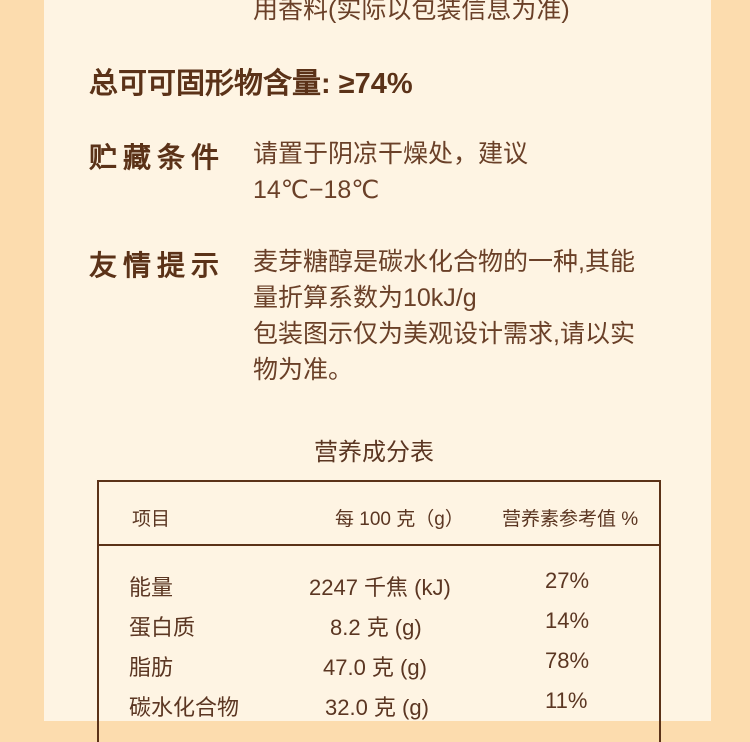 The height and width of the screenshot is (742, 750). What do you see at coordinates (374, 452) in the screenshot?
I see `nutrition-table-title: 营养成分表` at bounding box center [374, 452].